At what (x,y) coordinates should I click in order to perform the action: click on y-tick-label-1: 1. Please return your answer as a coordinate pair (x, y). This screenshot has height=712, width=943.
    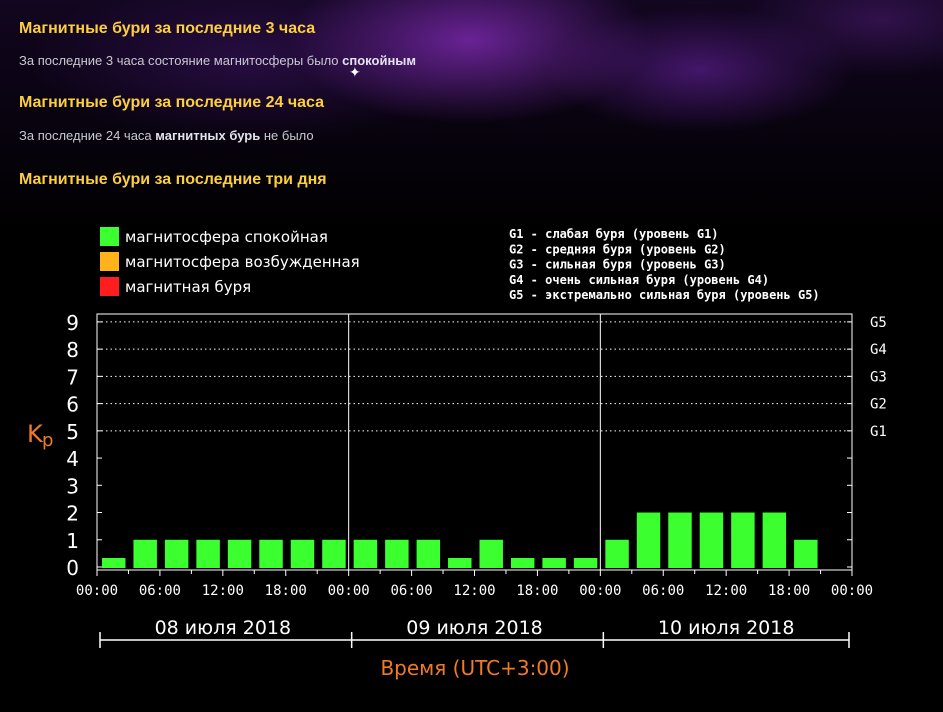
    Looking at the image, I should click on (72, 541).